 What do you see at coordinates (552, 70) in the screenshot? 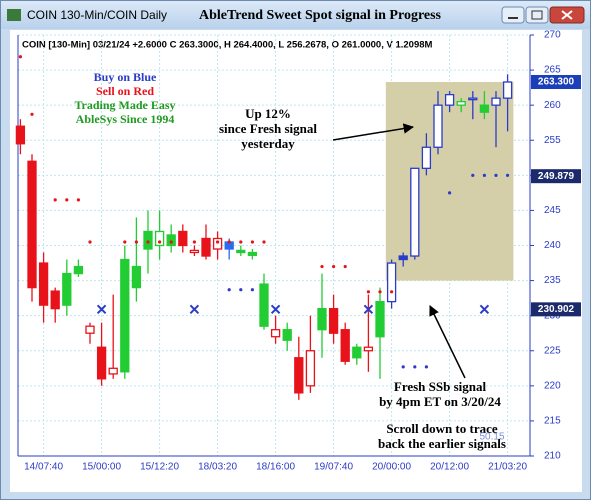
I see `y-tick-label: 265` at bounding box center [552, 70].